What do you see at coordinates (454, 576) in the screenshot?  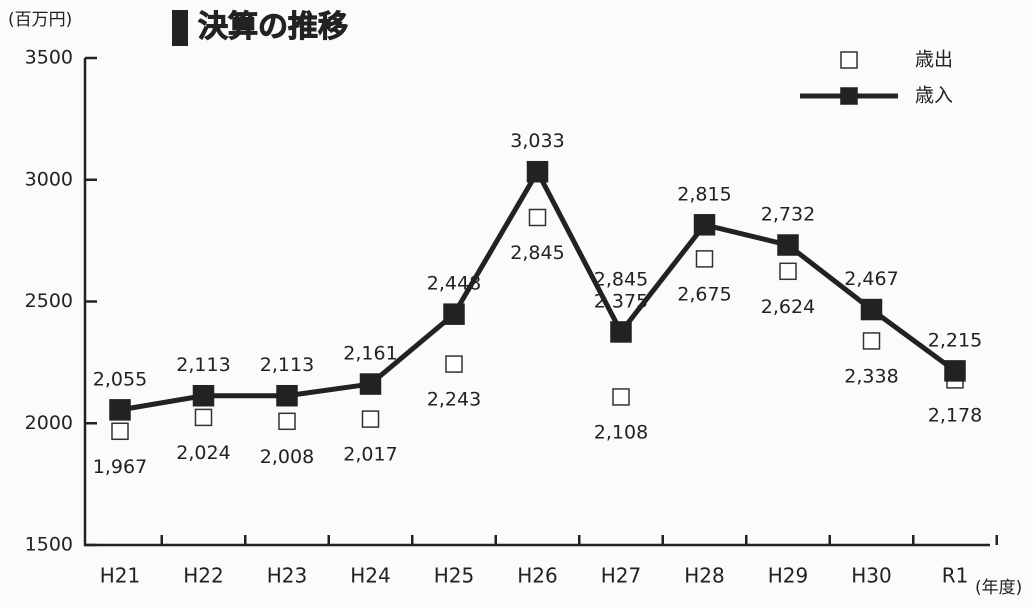 I see `x-tick-label: H25` at bounding box center [454, 576].